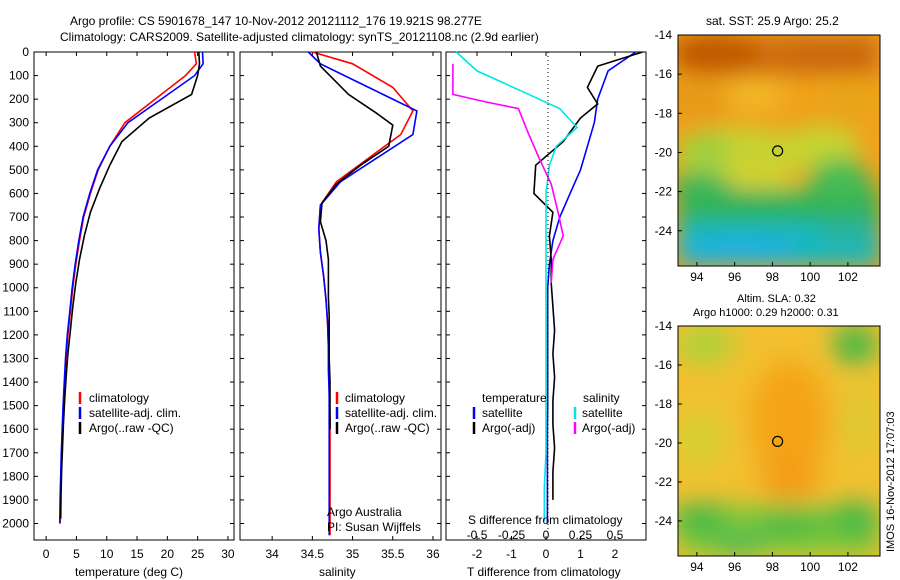 The height and width of the screenshot is (580, 900). Describe the element at coordinates (508, 428) in the screenshot. I see `legend-t-argo: Argo(-adj)` at that location.